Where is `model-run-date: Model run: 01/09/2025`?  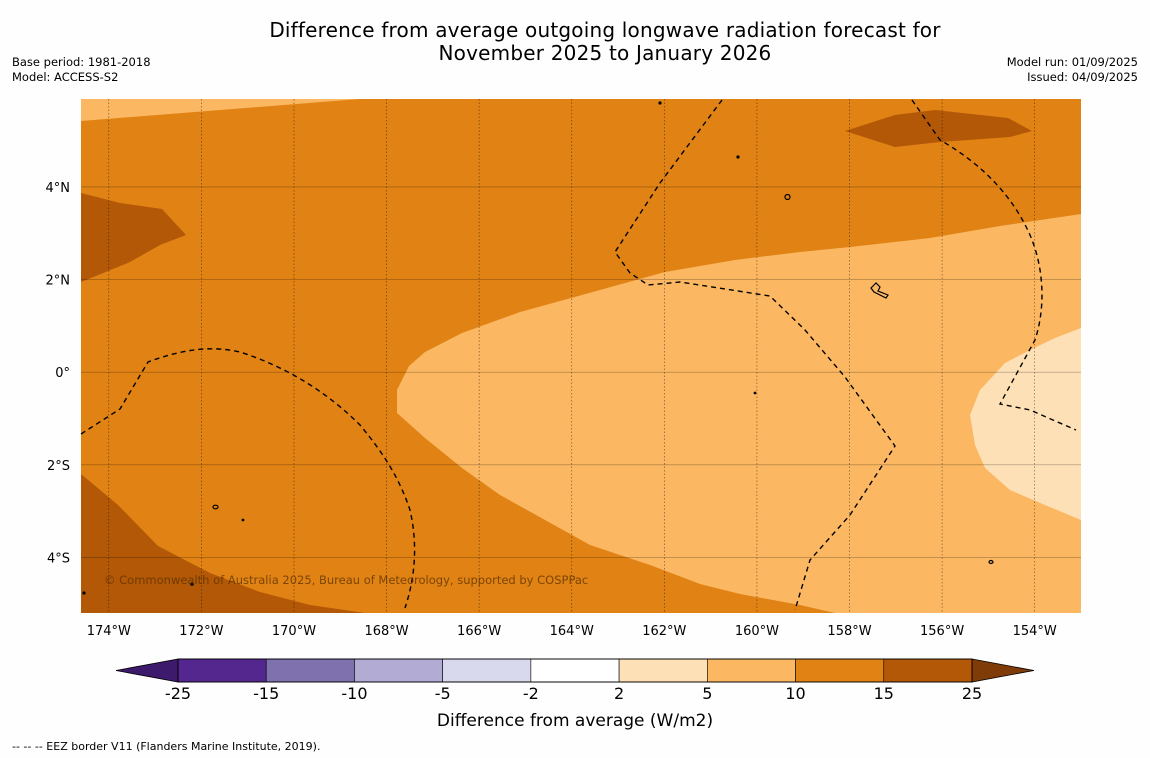
model-run-date: Model run: 01/09/2025 is located at coordinates (1072, 62).